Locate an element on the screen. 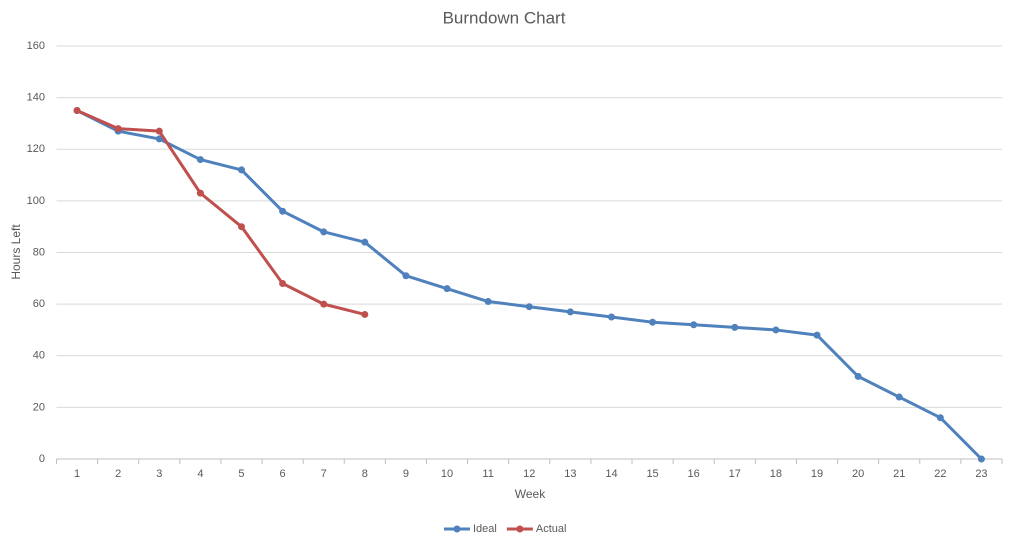 This screenshot has height=546, width=1015. x-tick-label: 23 is located at coordinates (981, 474).